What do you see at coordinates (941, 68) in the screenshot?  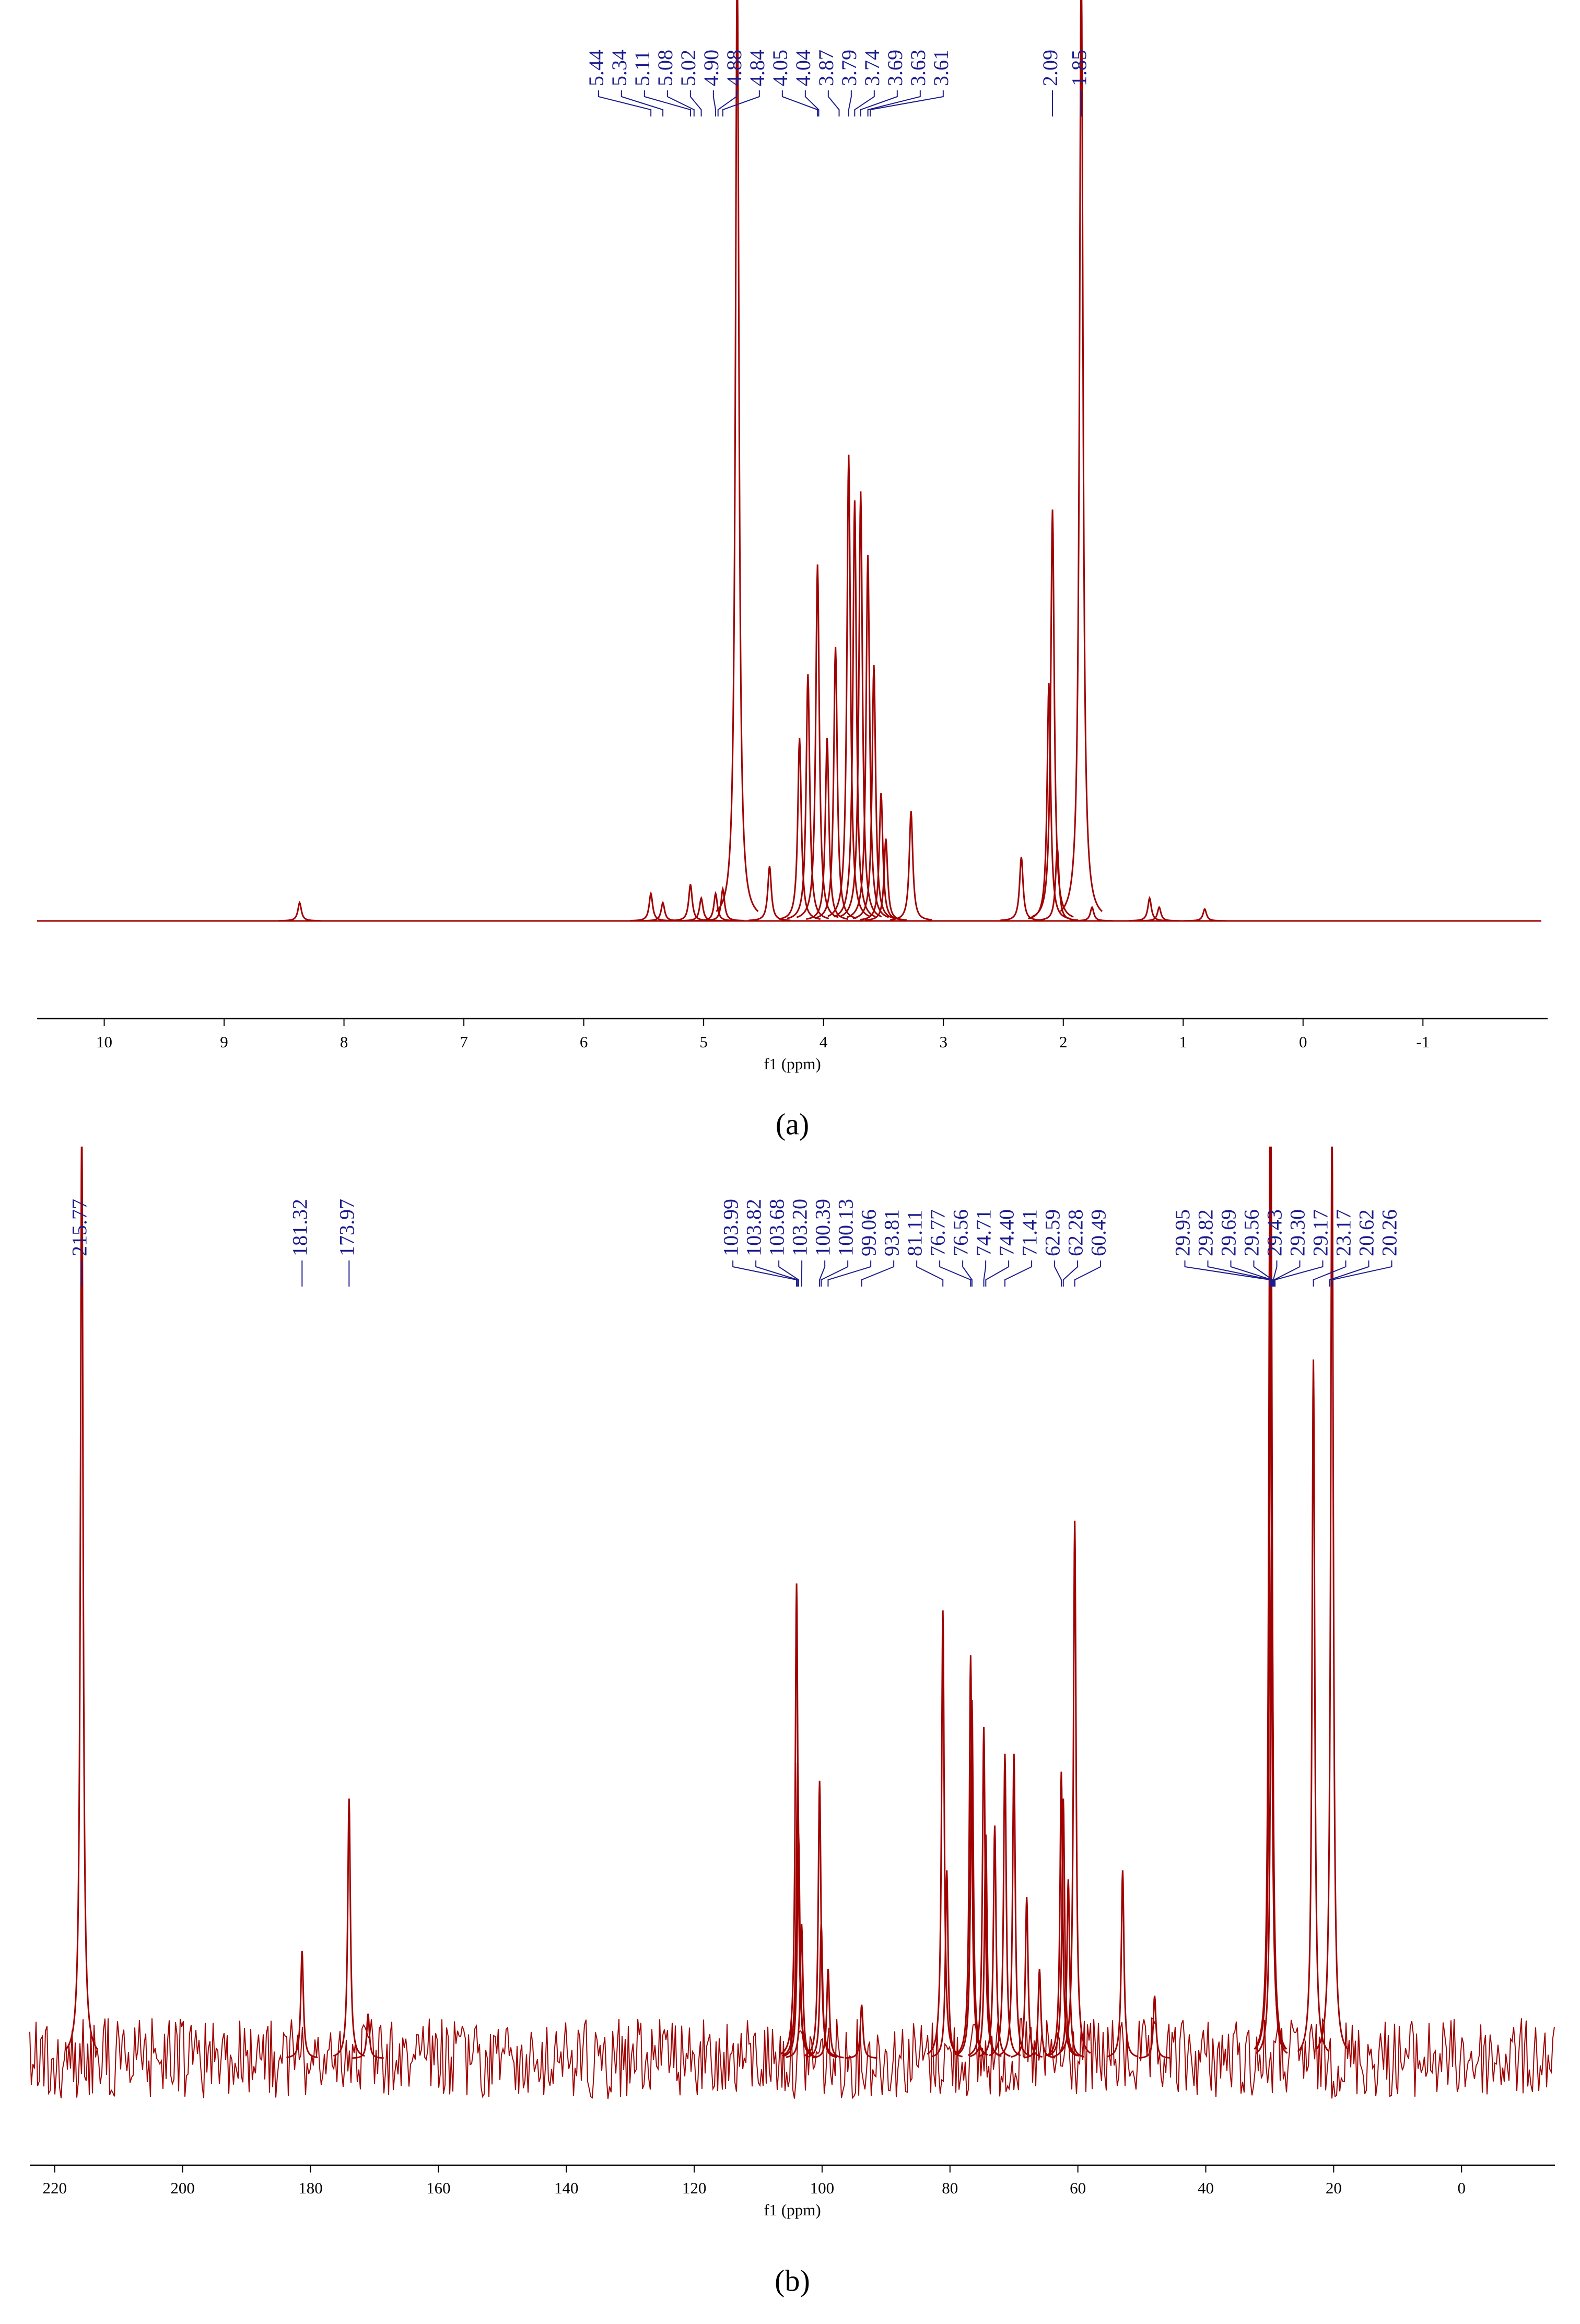 I see `peak-label: 3.61` at bounding box center [941, 68].